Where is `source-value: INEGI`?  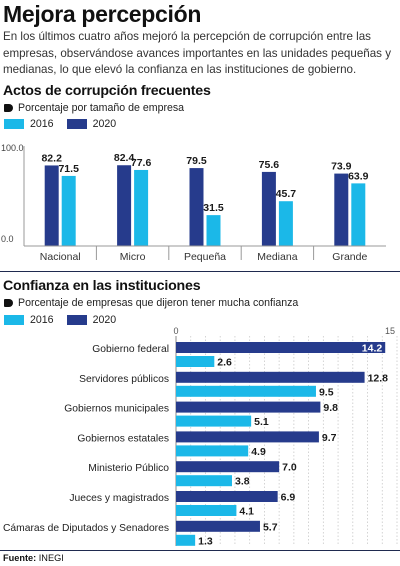
source-value: INEGI is located at coordinates (51, 558).